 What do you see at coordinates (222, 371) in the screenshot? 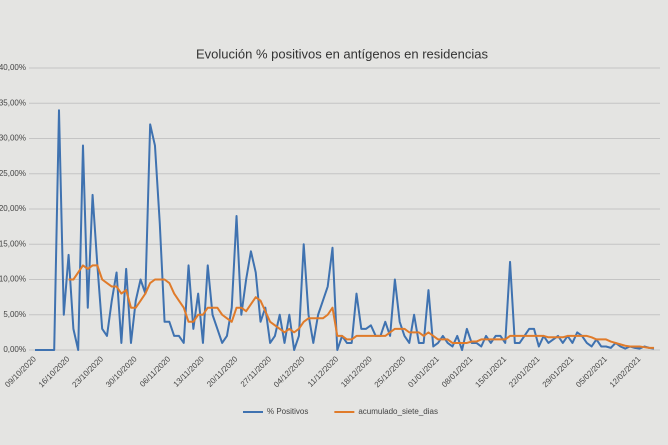
I see `x-tick-label: 20/11/2020` at bounding box center [222, 371].